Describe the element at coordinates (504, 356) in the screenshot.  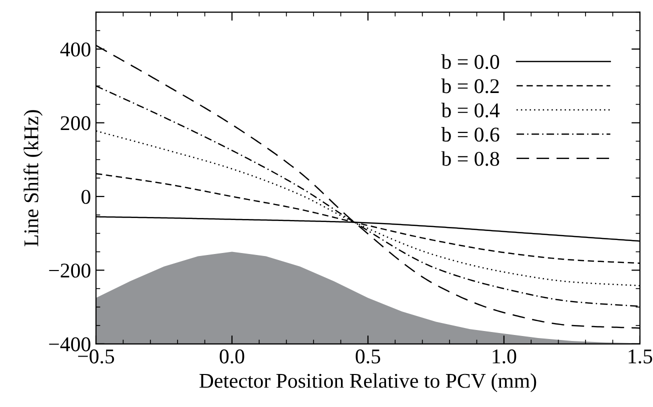
I see `x-tick-label: 1.0` at that location.